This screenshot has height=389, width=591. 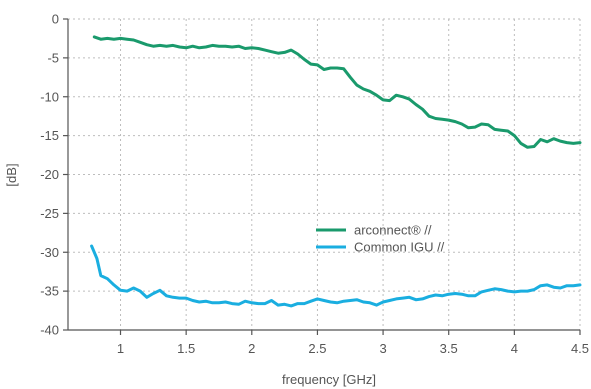 What do you see at coordinates (251, 348) in the screenshot?
I see `x-tick-label: 2` at bounding box center [251, 348].